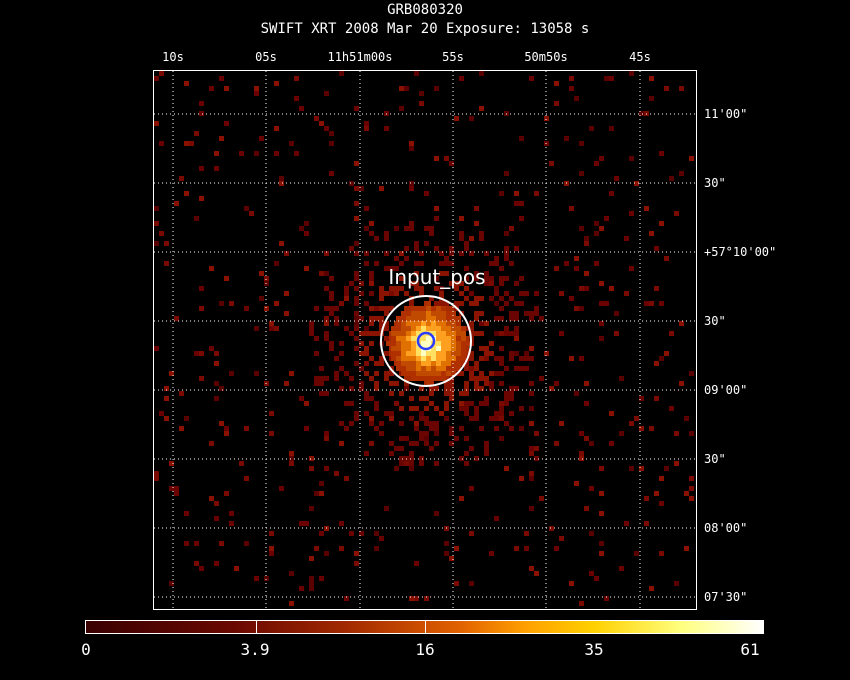 Image resolution: width=850 pixels, height=680 pixels. What do you see at coordinates (425, 29) in the screenshot?
I see `observation-subtitle: SWIFT XRT 2008 Mar 20 Exposure: 13058 s` at bounding box center [425, 29].